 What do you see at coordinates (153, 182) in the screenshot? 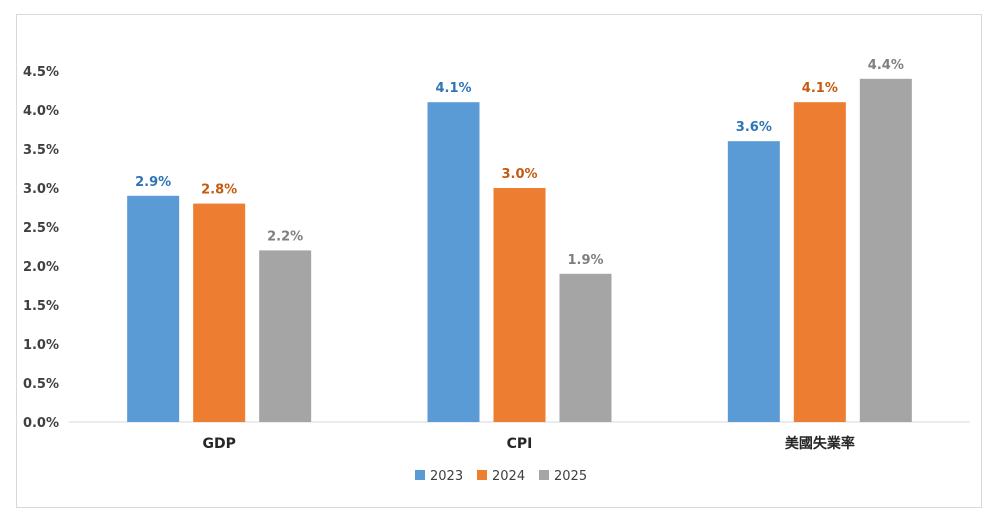
I see `data-label: 2.9%` at bounding box center [153, 182].